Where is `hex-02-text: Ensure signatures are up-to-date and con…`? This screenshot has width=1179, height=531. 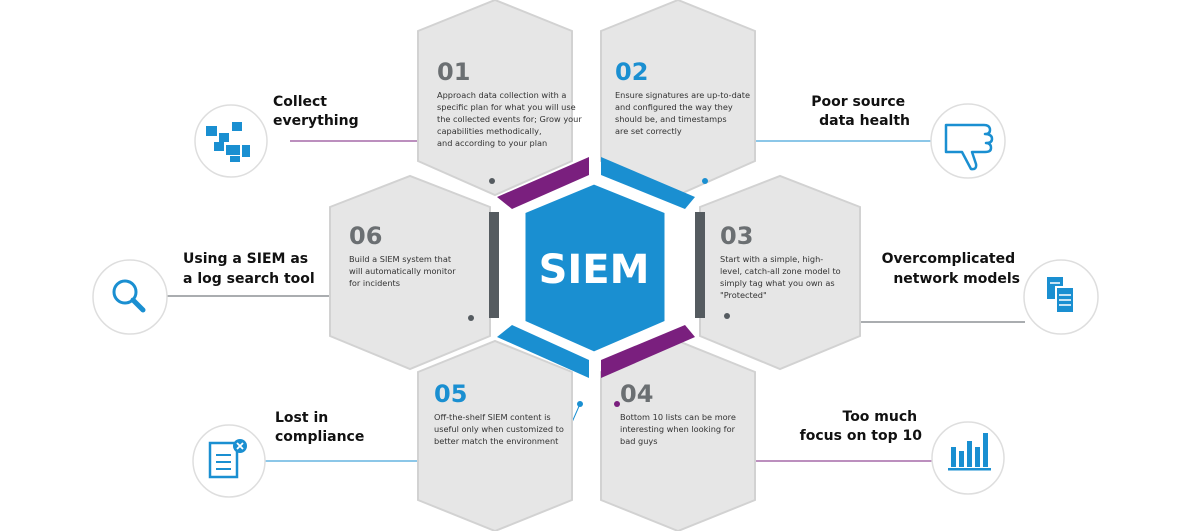 hex-02-text: Ensure signatures are up-to-date and con… is located at coordinates (684, 113).